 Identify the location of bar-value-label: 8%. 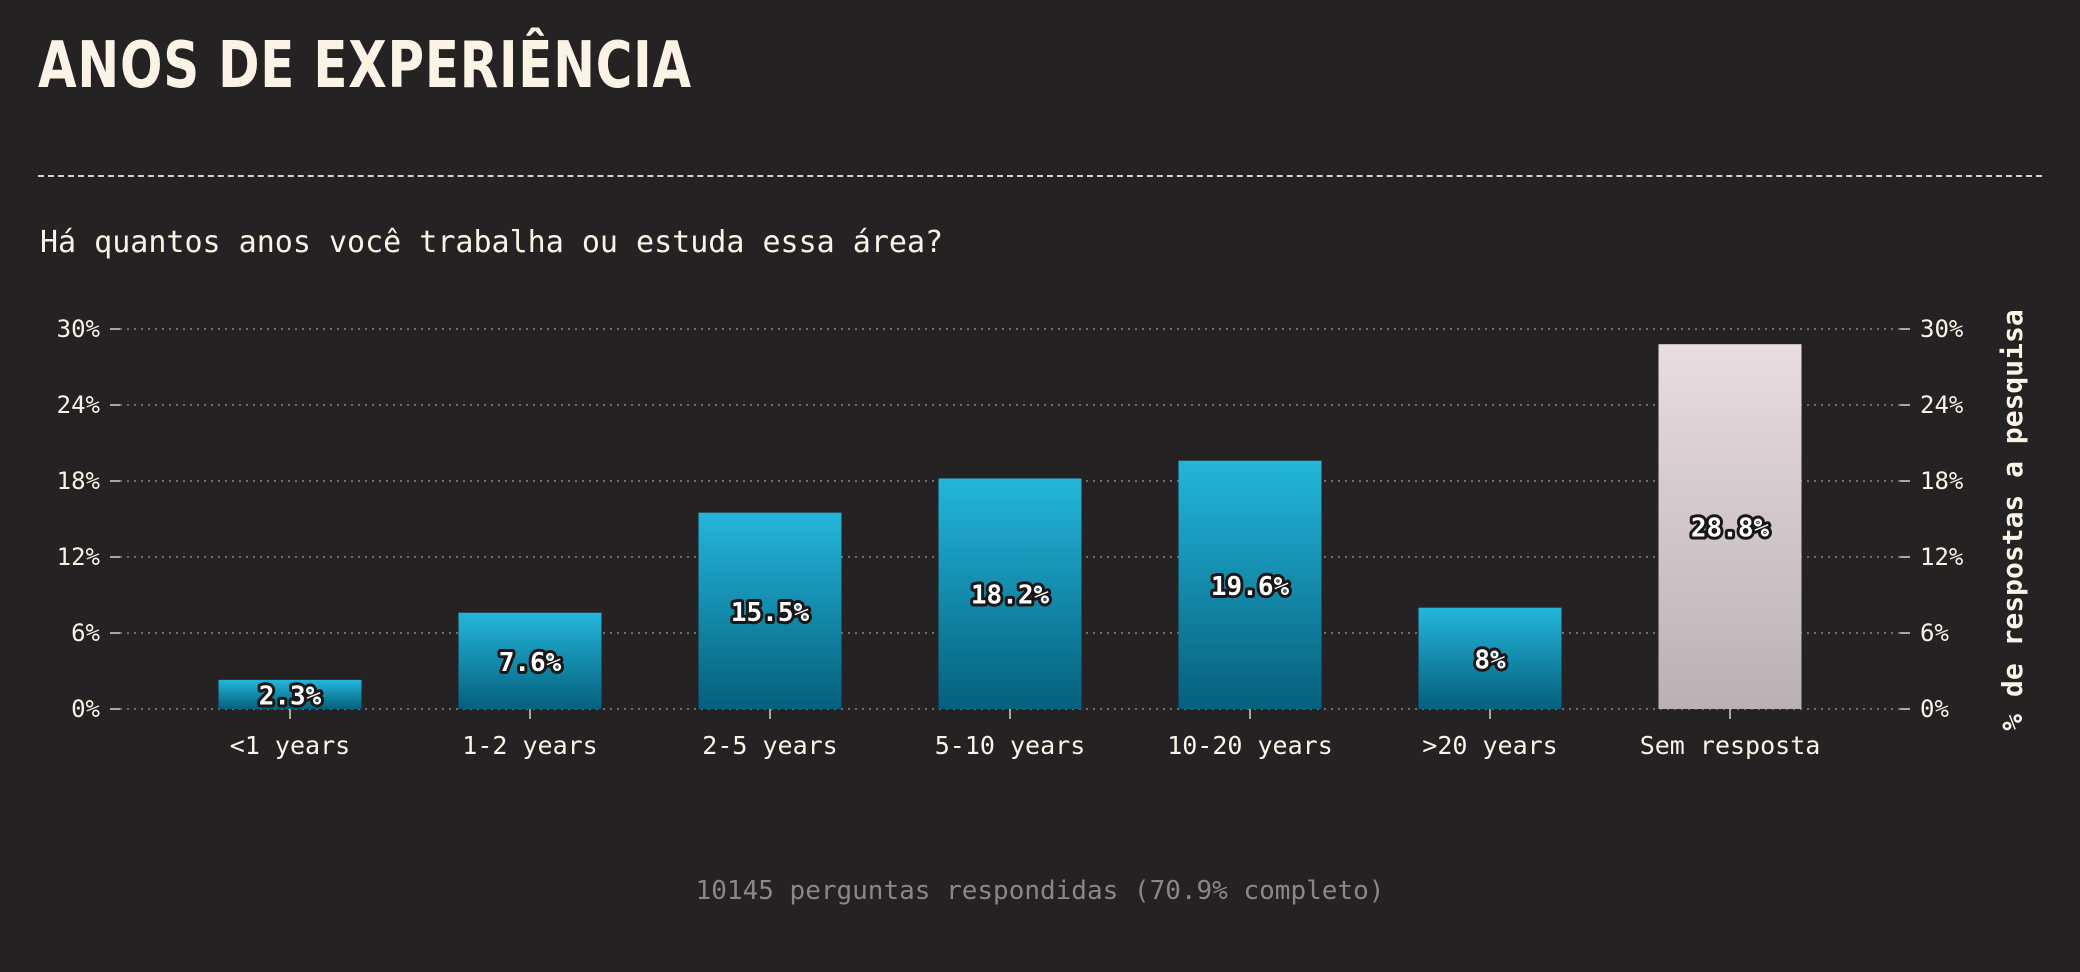
(1490, 660).